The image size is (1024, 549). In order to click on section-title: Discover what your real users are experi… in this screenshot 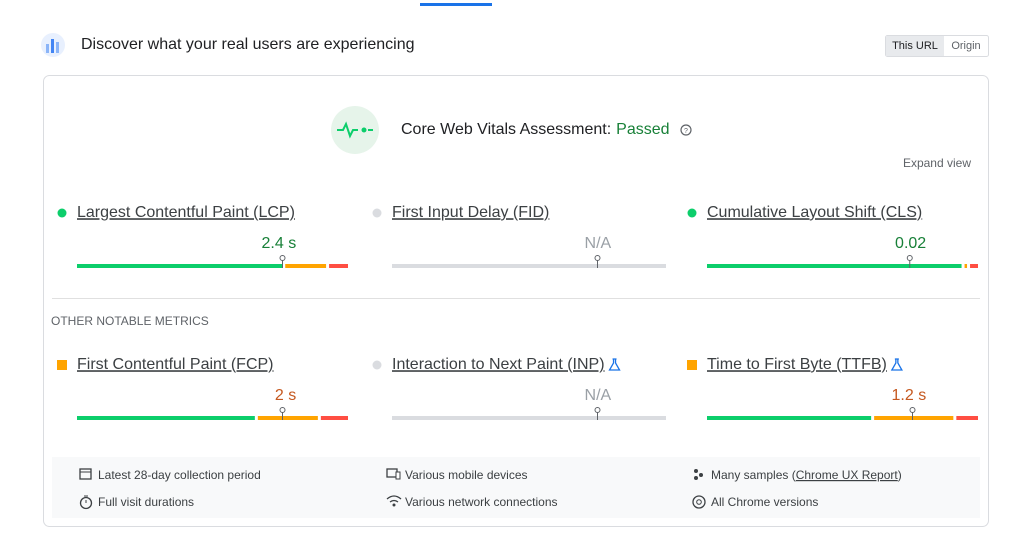, I will do `click(247, 44)`.